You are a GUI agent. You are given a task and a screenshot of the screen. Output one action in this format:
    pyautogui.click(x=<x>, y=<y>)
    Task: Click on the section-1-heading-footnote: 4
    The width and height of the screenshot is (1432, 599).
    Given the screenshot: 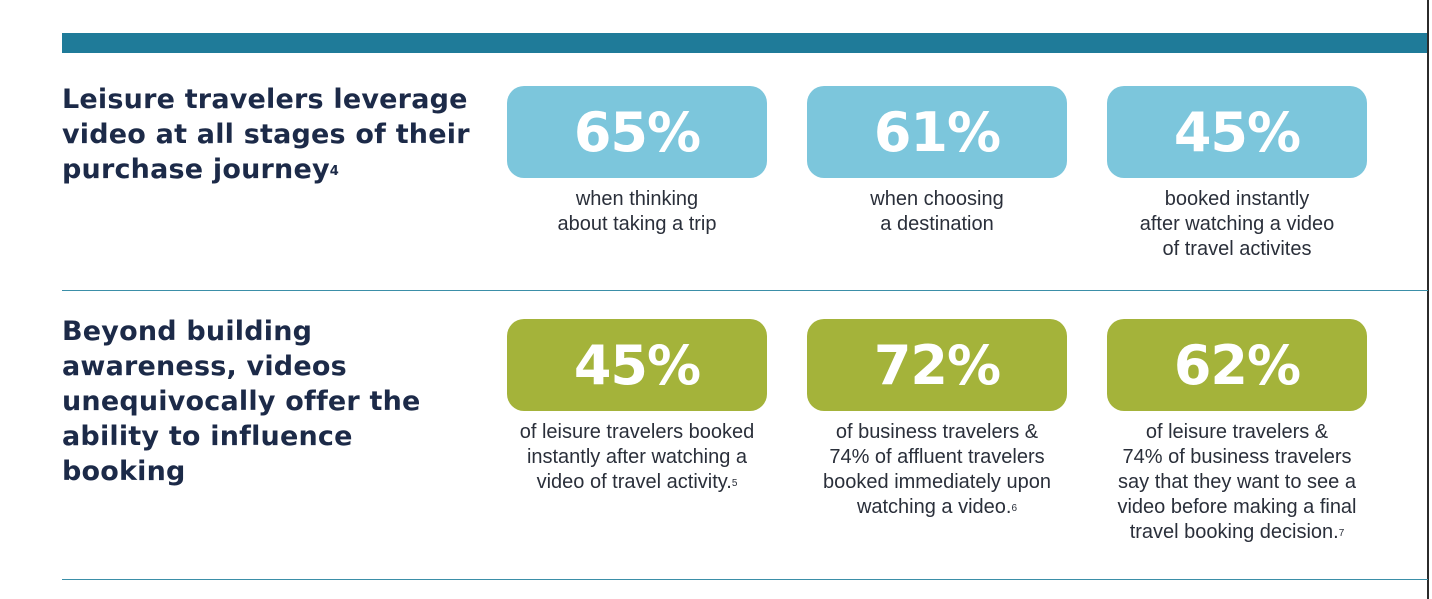 What is the action you would take?
    pyautogui.click(x=334, y=171)
    